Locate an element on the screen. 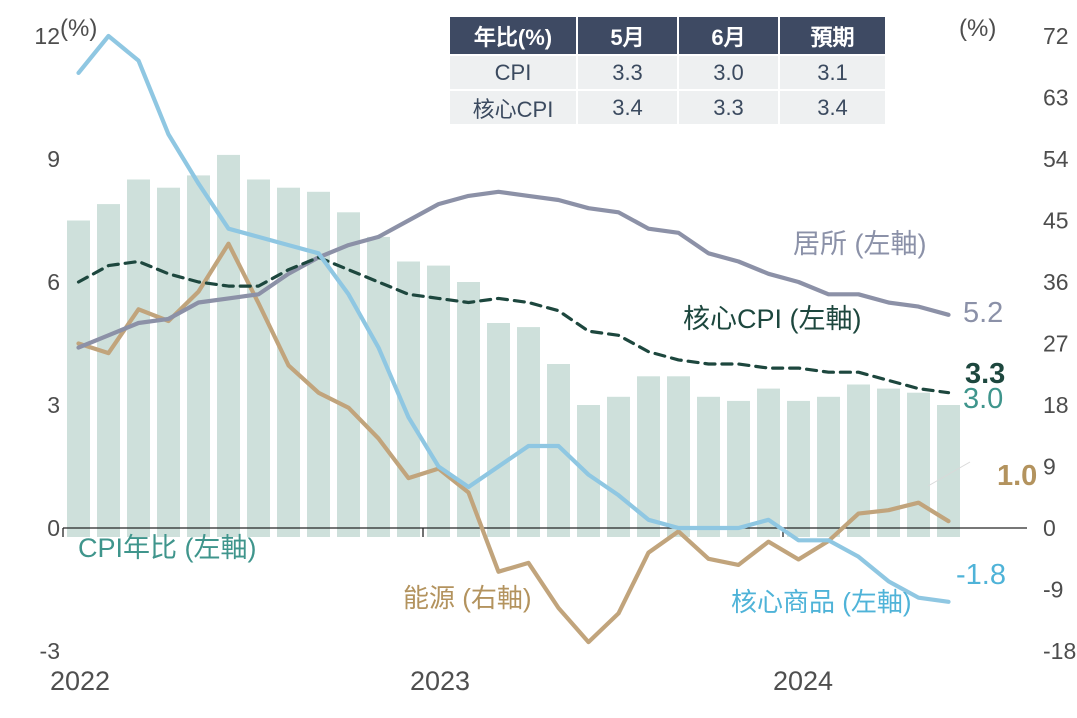 Image resolution: width=1077 pixels, height=718 pixels. table-cell-corecpi-expected: 3.4 is located at coordinates (832, 107).